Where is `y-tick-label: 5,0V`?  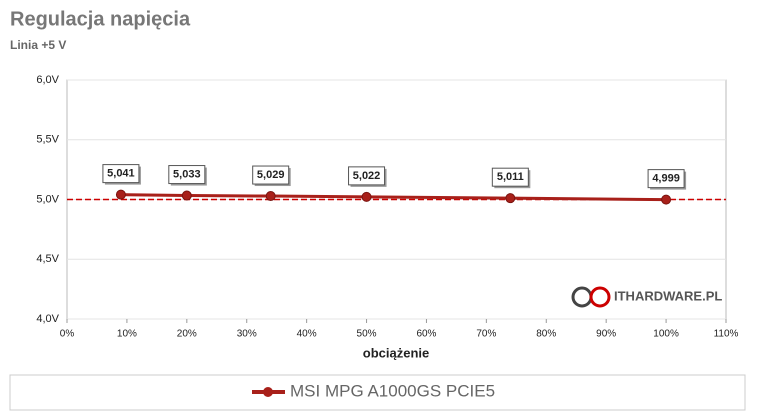 y-tick-label: 5,0V is located at coordinates (47, 199).